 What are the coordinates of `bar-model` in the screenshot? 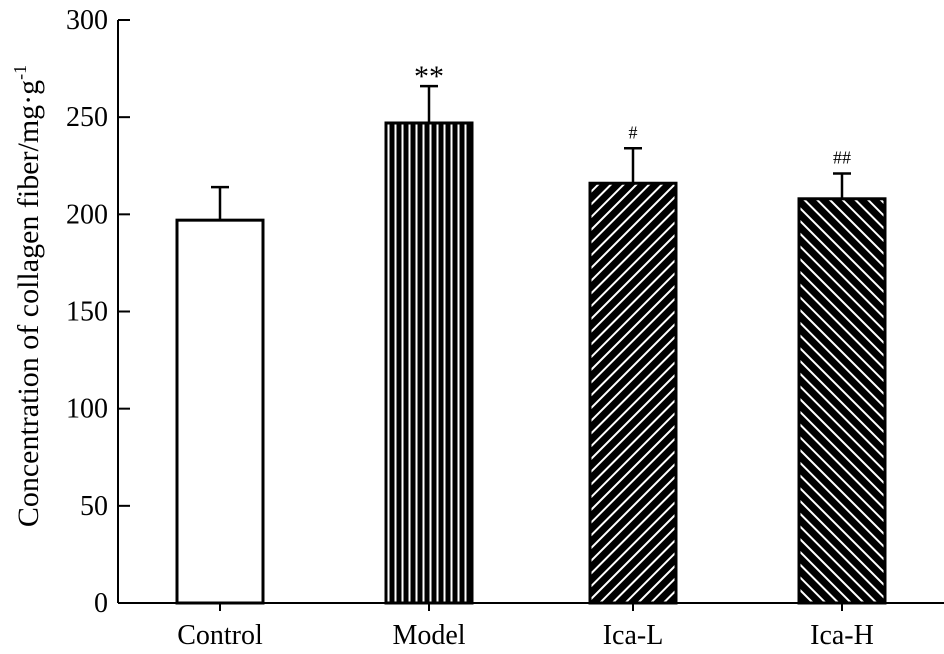 It's located at (429, 363).